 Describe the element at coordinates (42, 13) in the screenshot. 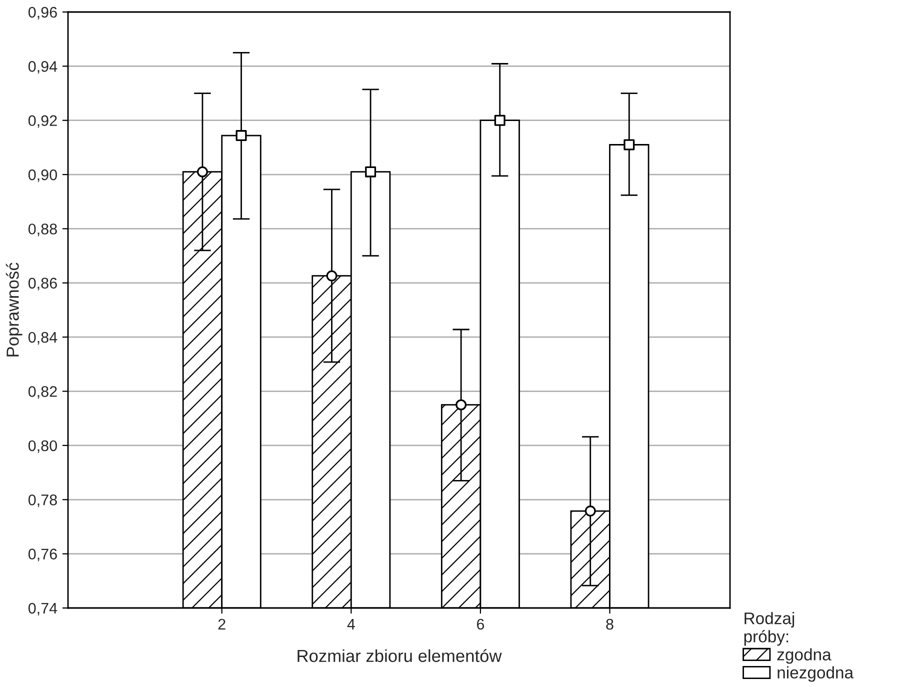

I see `y-tick-label: 0,96` at that location.